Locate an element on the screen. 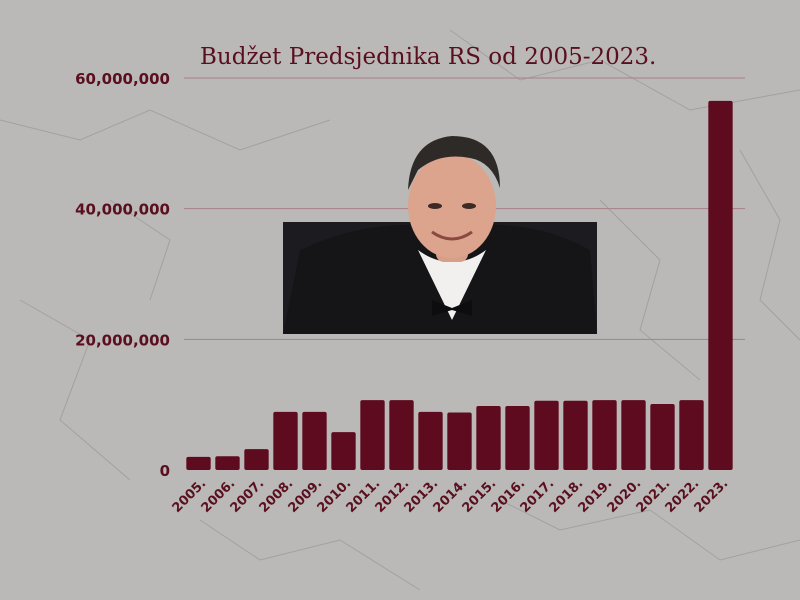 The width and height of the screenshot is (800, 600). y-tick-label: 40,000,000 is located at coordinates (122, 210).